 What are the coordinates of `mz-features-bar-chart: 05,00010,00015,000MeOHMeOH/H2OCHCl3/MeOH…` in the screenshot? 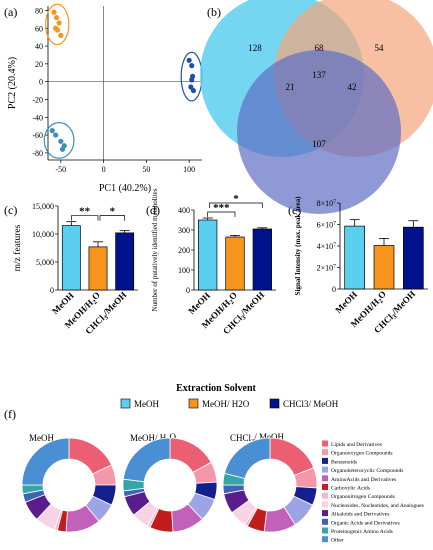 It's located at (75, 270).